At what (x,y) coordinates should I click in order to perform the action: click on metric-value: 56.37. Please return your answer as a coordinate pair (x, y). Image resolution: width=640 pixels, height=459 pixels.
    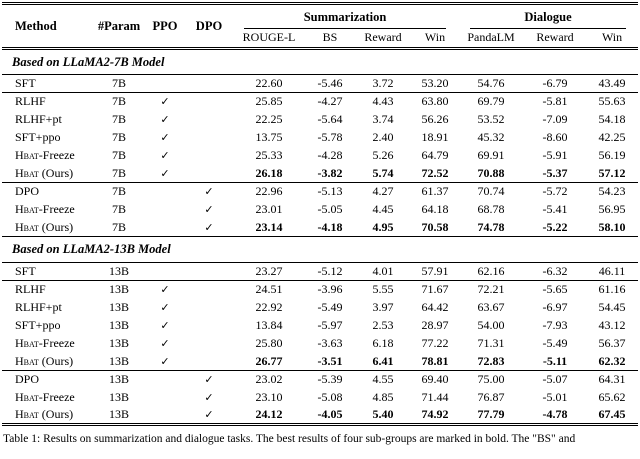
    Looking at the image, I should click on (612, 343).